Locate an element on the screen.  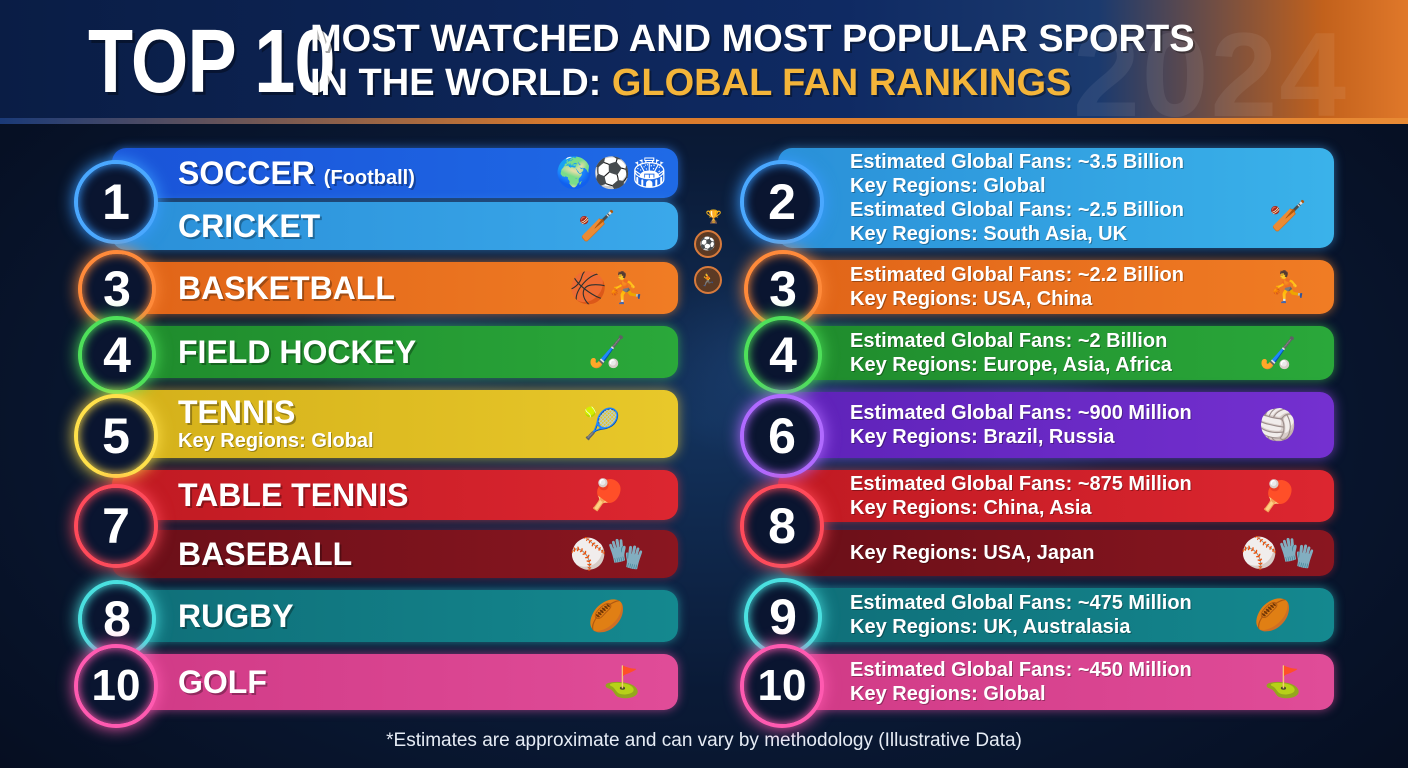
hockey-stick-icon: 🏑 is located at coordinates (607, 352).